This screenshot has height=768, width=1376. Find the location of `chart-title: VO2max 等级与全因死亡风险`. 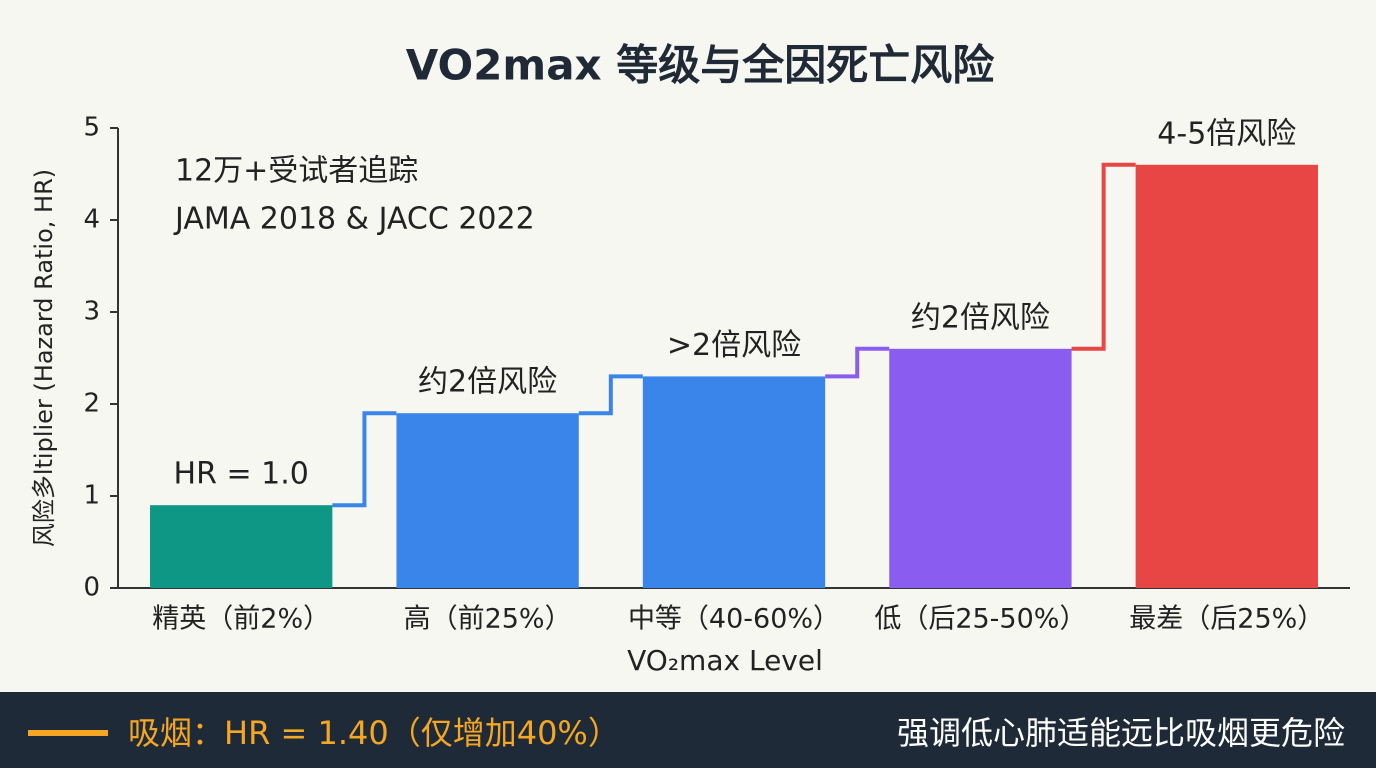

chart-title: VO2max 等级与全因死亡风险 is located at coordinates (701, 65).